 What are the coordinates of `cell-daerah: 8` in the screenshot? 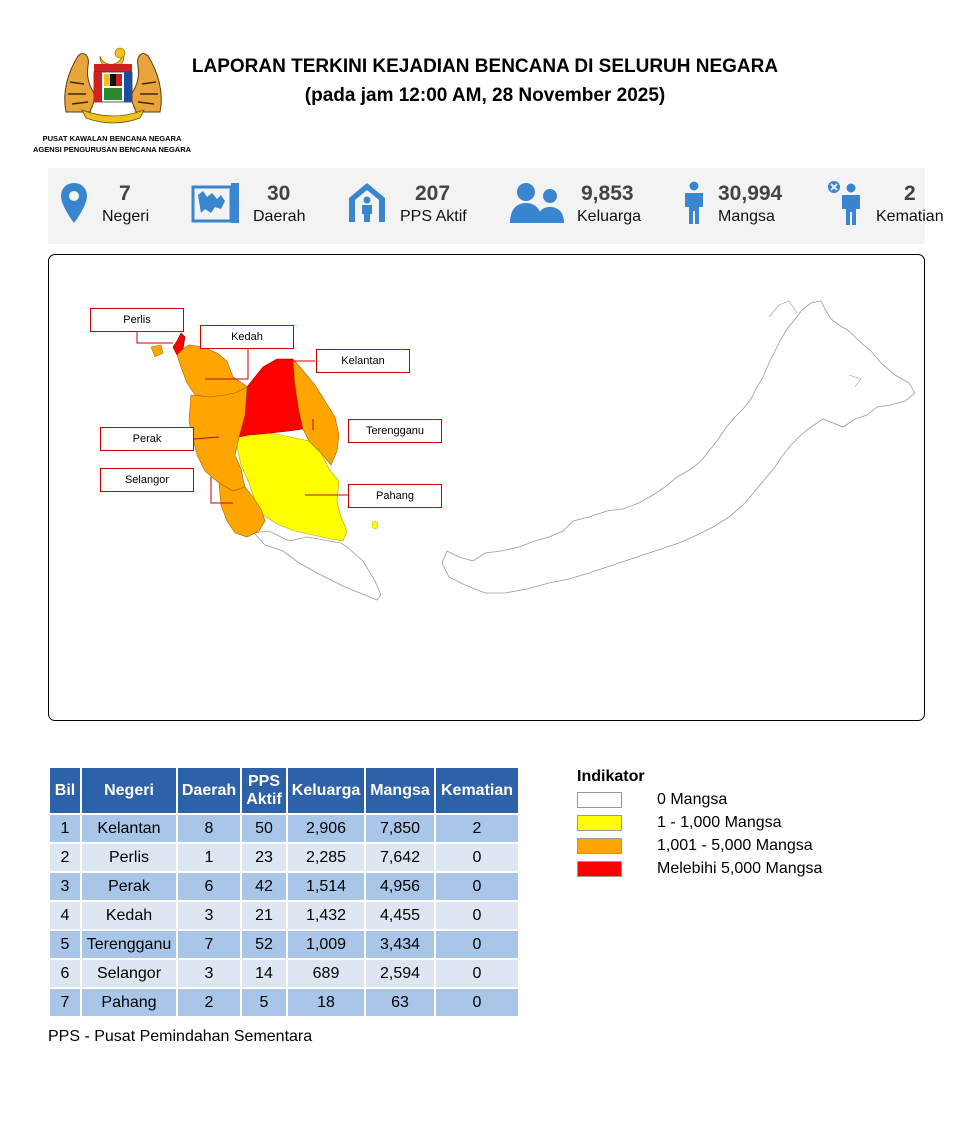 It's located at (209, 828).